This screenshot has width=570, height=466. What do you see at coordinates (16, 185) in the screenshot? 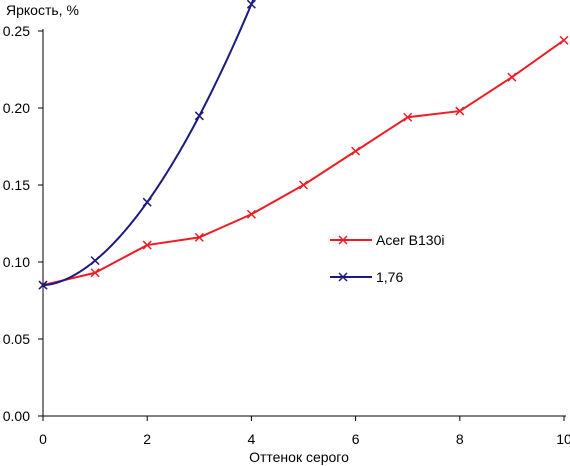
I see `y-tick-label: 0.15` at bounding box center [16, 185].